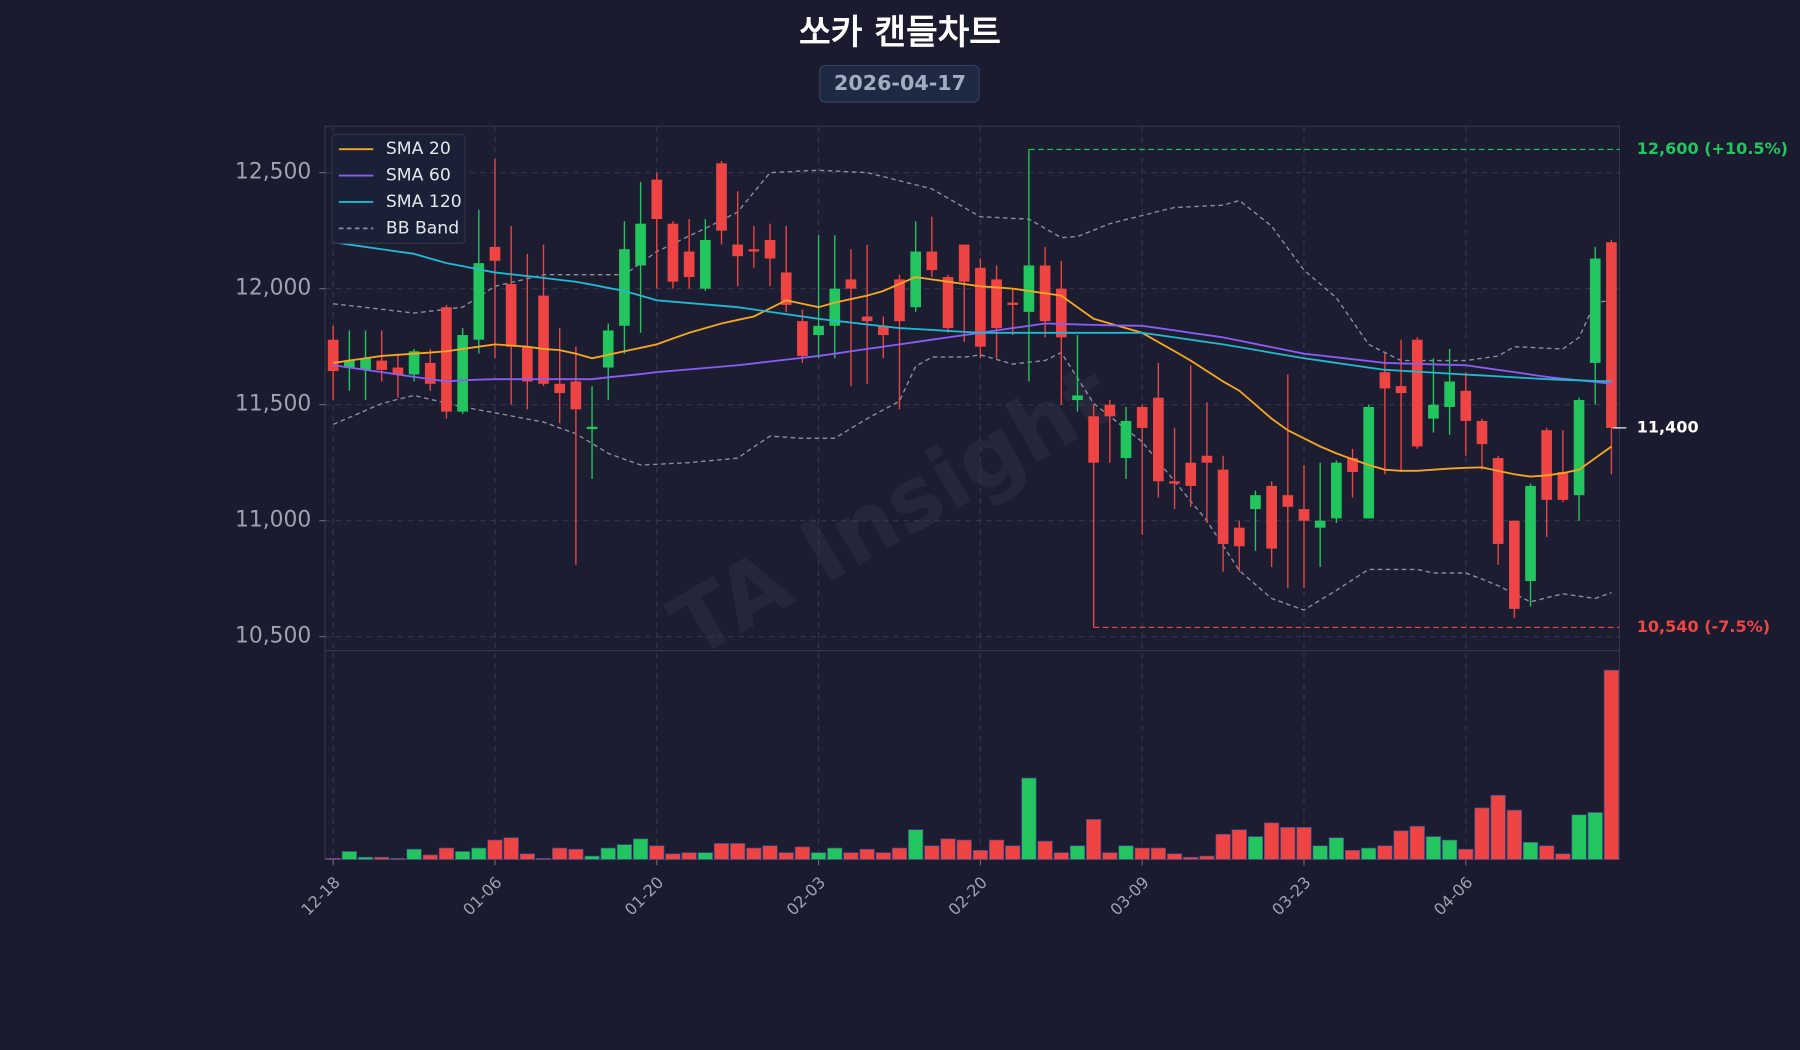  What do you see at coordinates (273, 636) in the screenshot?
I see `y-tick-label: 10,500` at bounding box center [273, 636].